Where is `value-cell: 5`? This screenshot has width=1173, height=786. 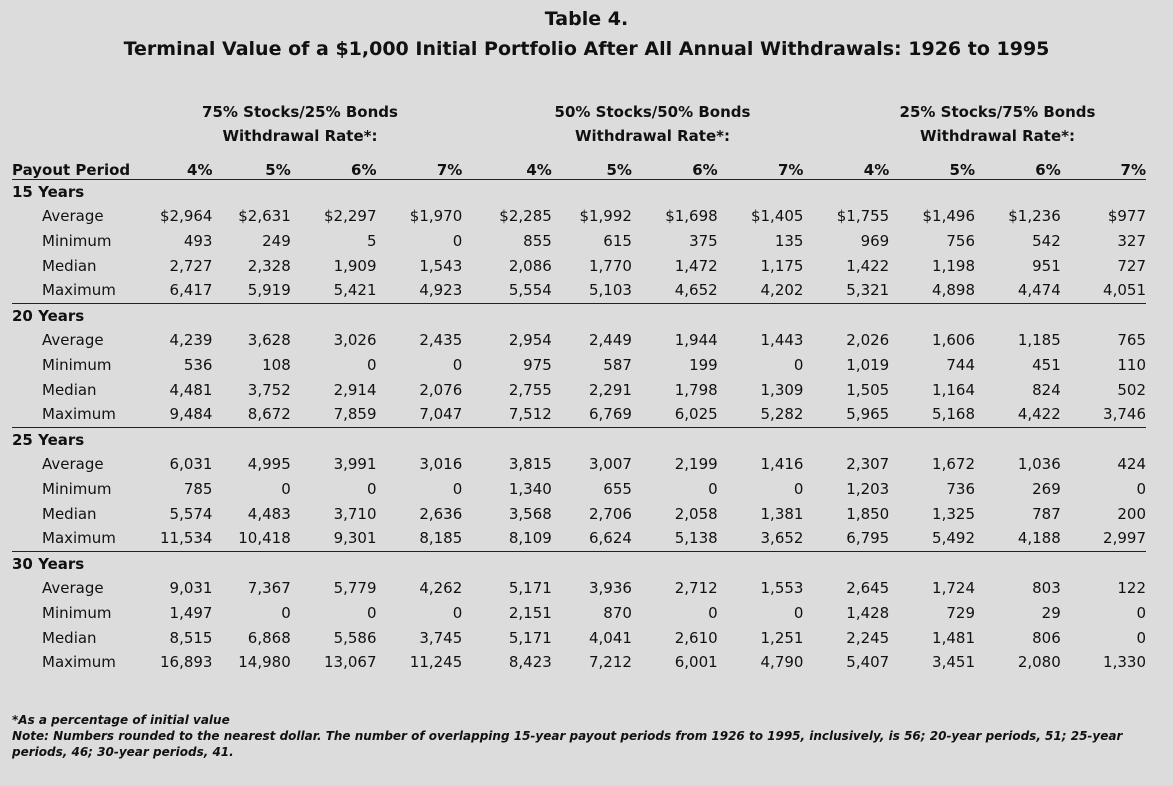 value-cell: 5 is located at coordinates (371, 241).